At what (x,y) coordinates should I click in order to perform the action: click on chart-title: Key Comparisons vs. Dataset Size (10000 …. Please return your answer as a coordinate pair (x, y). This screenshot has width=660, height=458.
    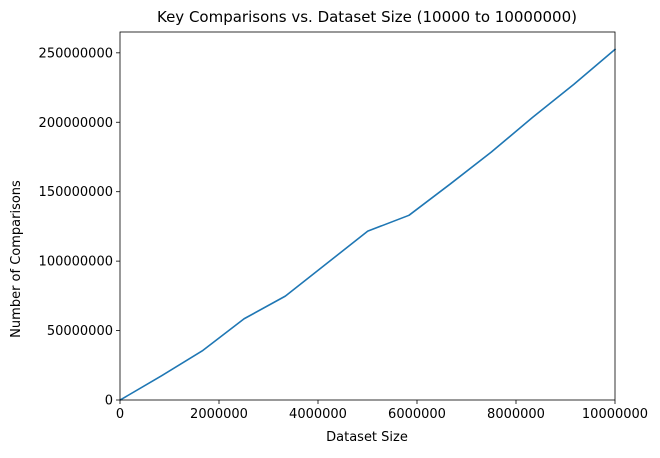
    Looking at the image, I should click on (367, 17).